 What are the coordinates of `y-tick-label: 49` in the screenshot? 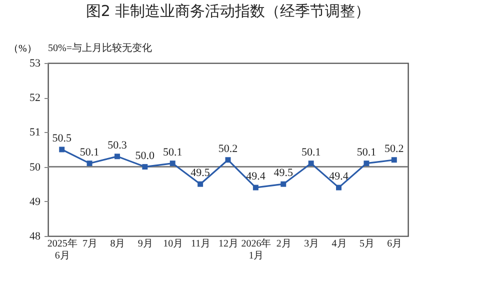 It's located at (35, 202).